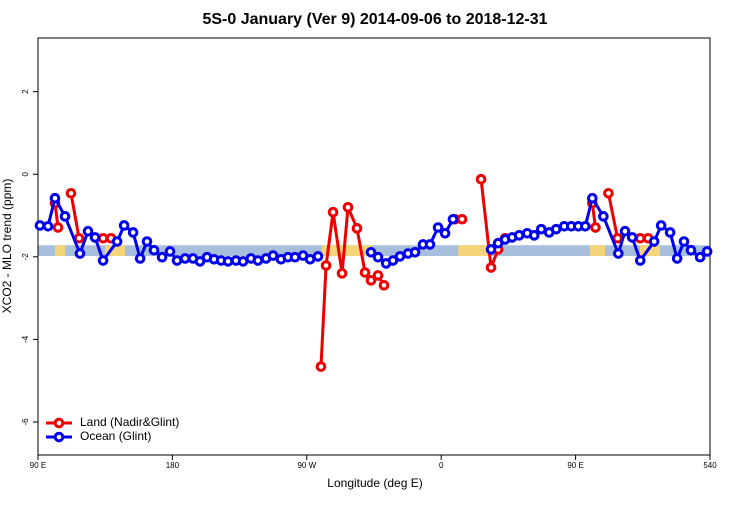  Describe the element at coordinates (129, 422) in the screenshot. I see `legend-label: Land (Nadir&Glint)` at that location.